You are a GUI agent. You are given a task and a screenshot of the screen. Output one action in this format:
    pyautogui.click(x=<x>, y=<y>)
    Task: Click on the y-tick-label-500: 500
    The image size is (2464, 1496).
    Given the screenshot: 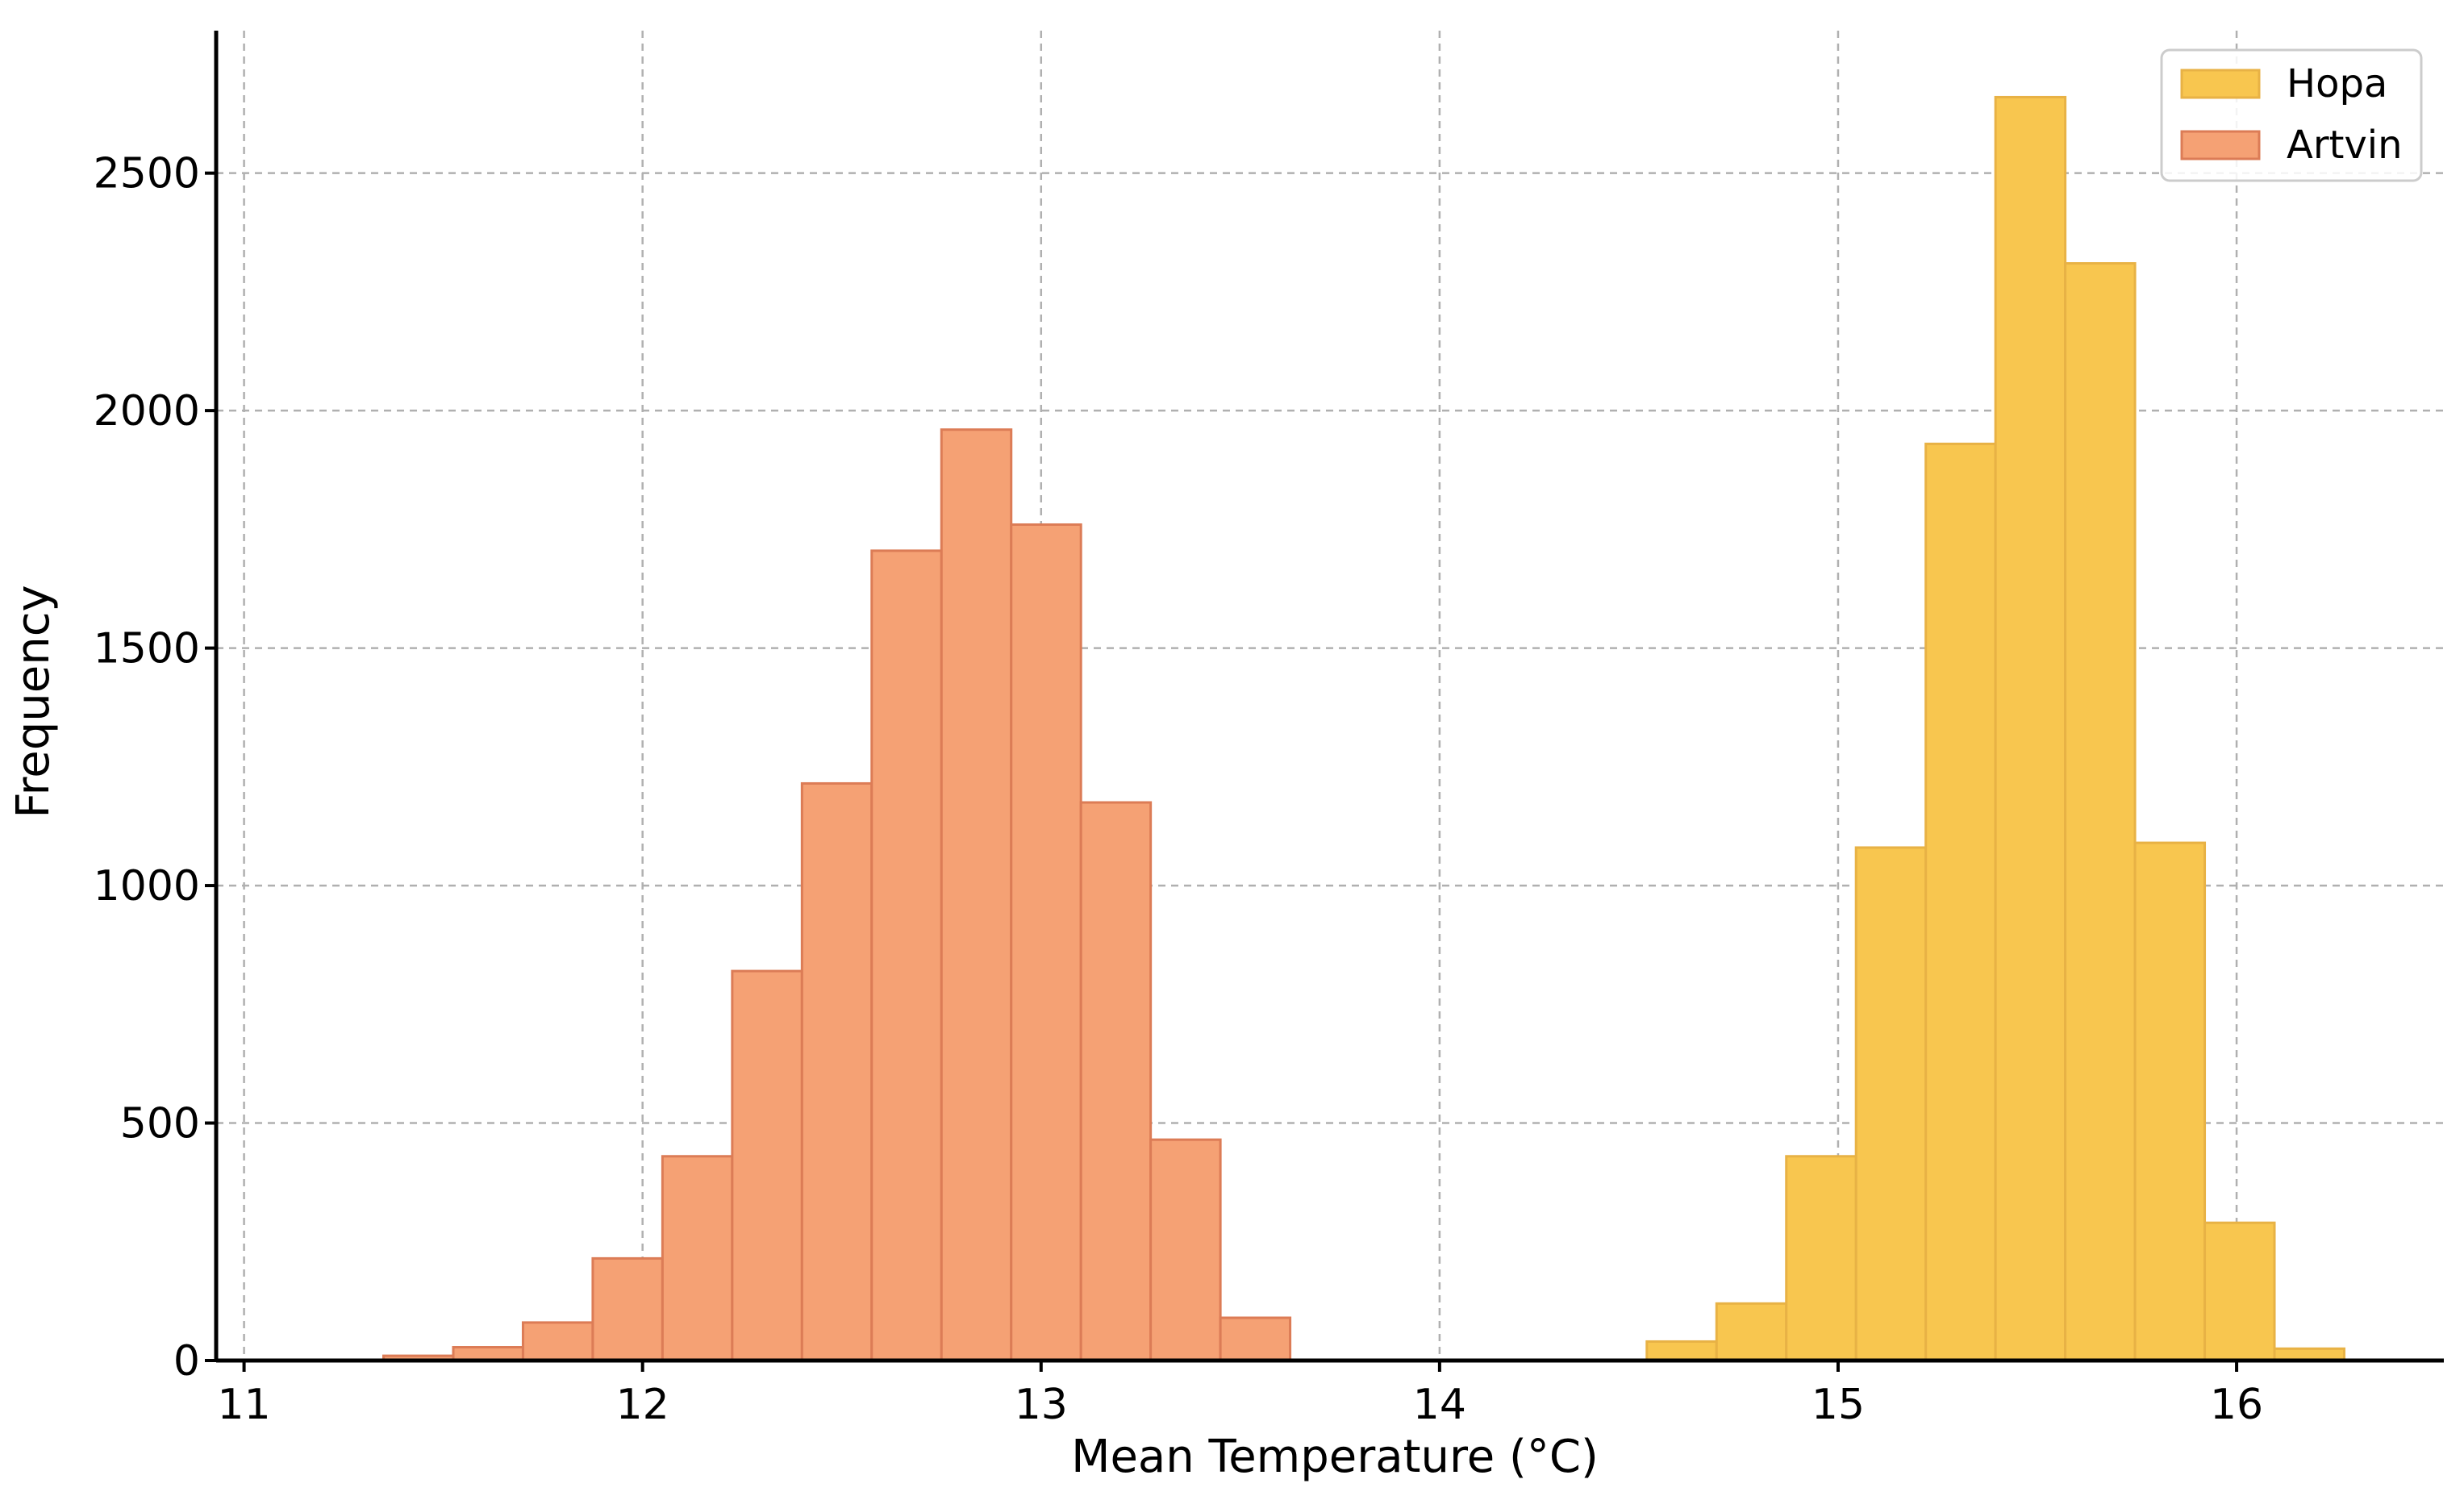 What is the action you would take?
    pyautogui.click(x=160, y=1124)
    